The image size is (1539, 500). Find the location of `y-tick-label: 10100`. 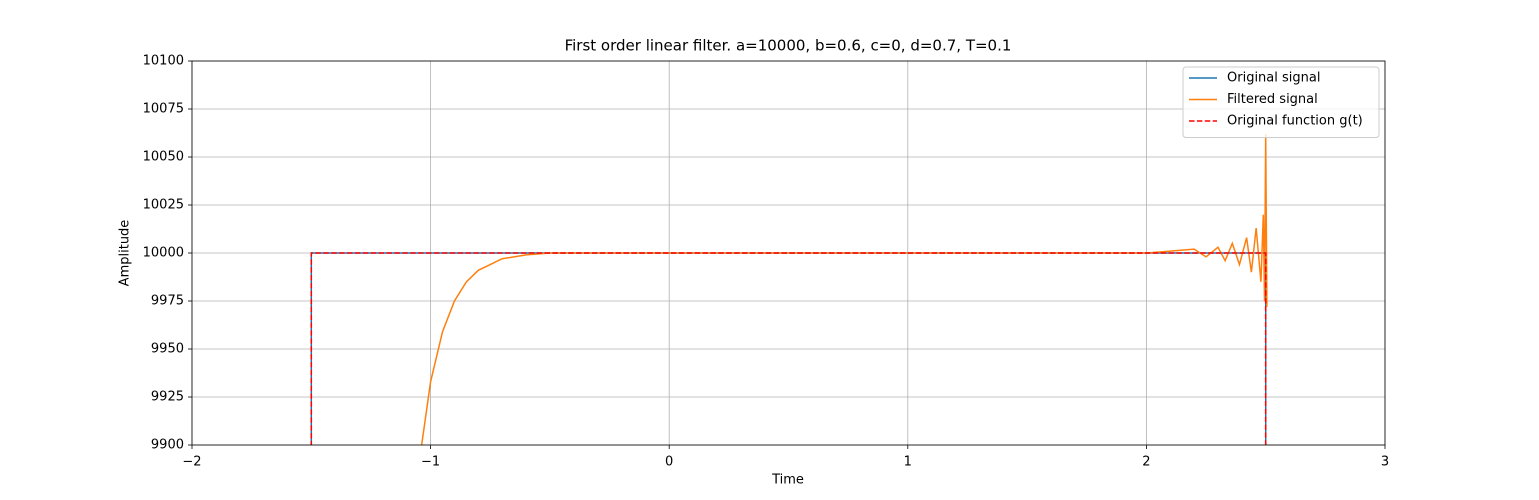

y-tick-label: 10100 is located at coordinates (163, 61).